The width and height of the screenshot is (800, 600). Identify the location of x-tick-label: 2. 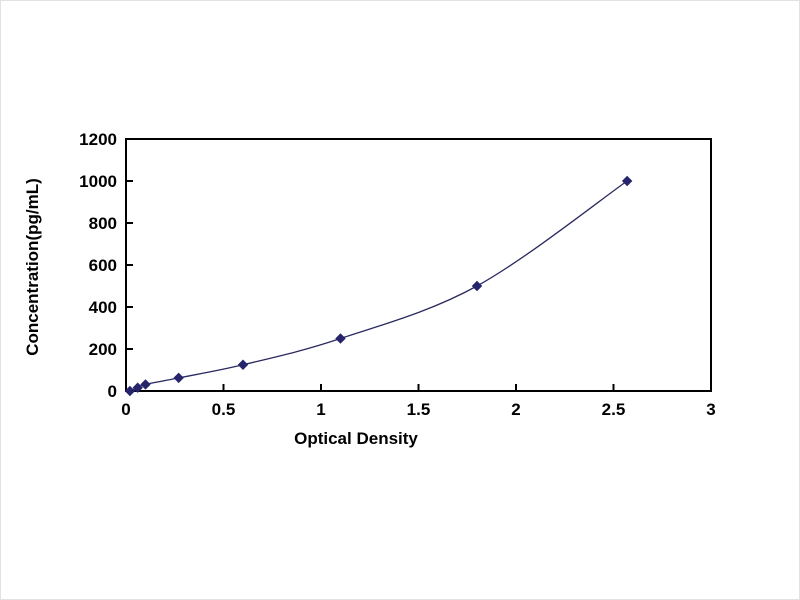
(515, 409).